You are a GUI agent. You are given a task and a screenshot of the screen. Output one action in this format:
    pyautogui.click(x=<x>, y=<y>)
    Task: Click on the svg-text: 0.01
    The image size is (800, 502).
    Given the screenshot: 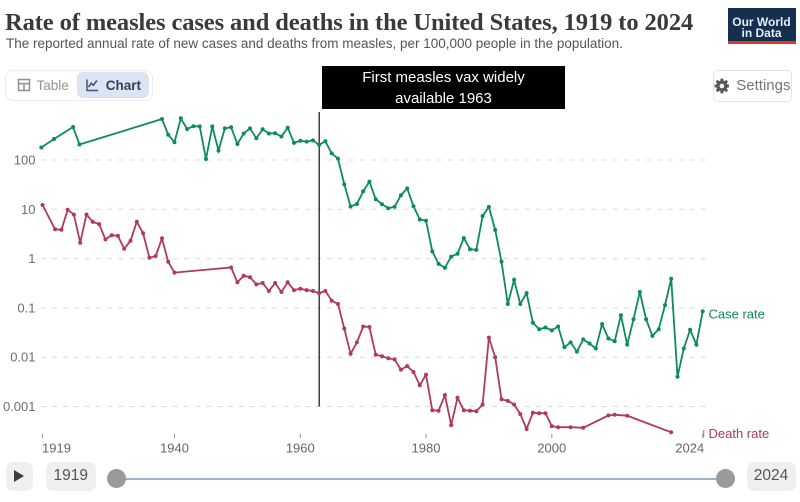 What is the action you would take?
    pyautogui.click(x=22, y=357)
    